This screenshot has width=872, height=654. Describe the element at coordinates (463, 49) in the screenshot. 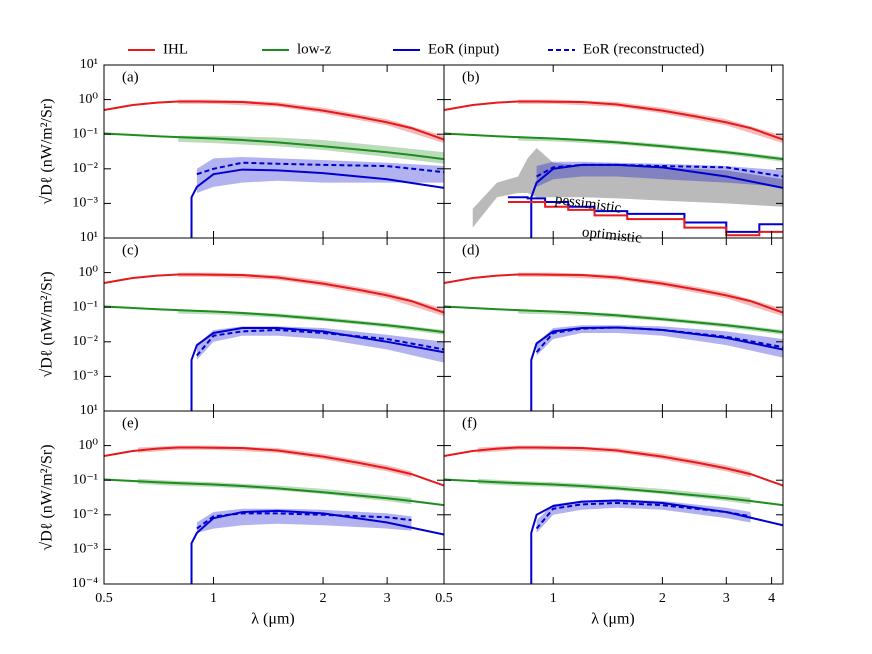

I see `legend-label: EoR (input)` at that location.